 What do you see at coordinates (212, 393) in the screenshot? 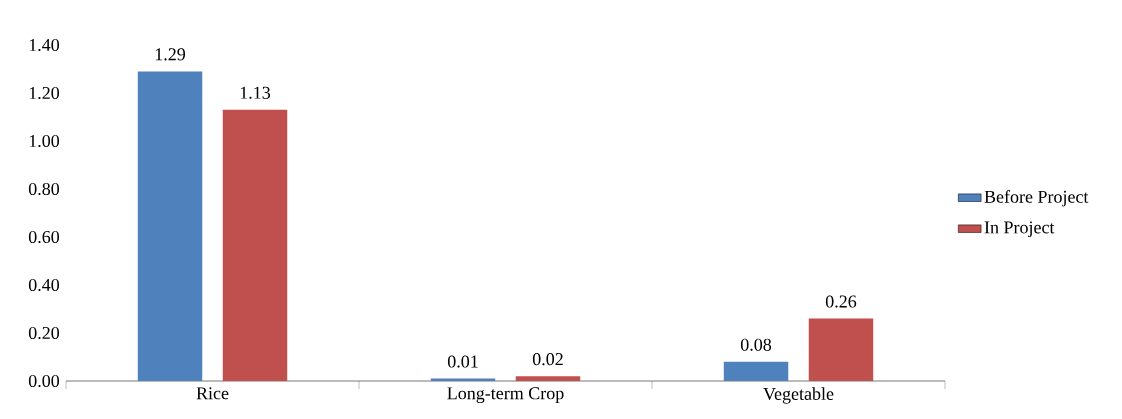
I see `x-tick-label: Rice` at bounding box center [212, 393].